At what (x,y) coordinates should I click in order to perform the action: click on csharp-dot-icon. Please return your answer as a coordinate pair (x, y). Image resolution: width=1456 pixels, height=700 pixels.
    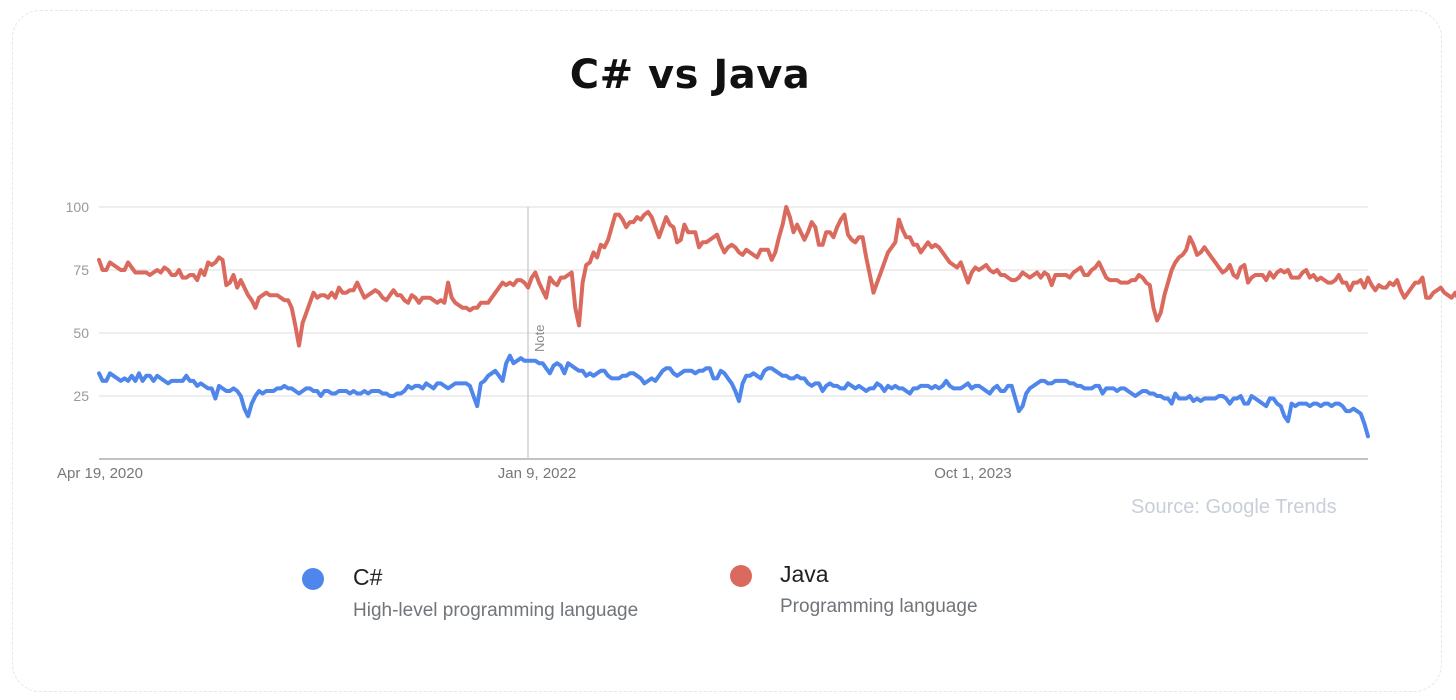
    Looking at the image, I should click on (313, 579).